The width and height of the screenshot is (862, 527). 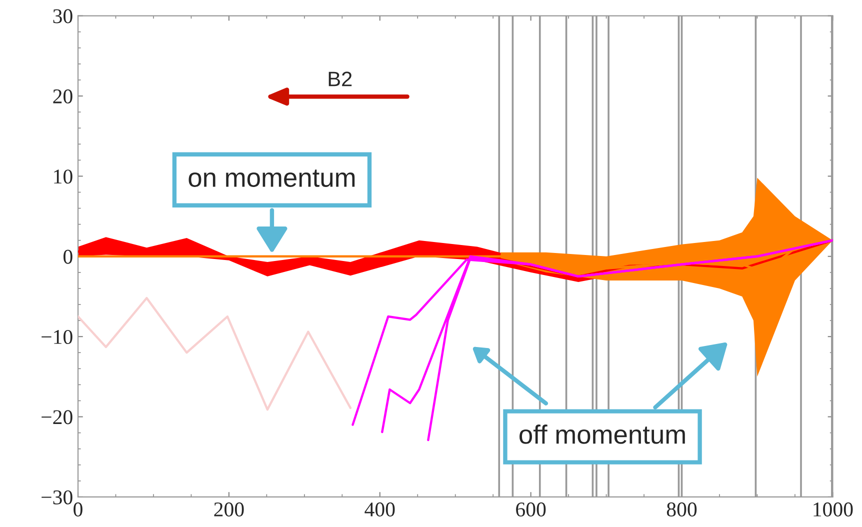 I want to click on x-tick-label: 800, so click(x=681, y=509).